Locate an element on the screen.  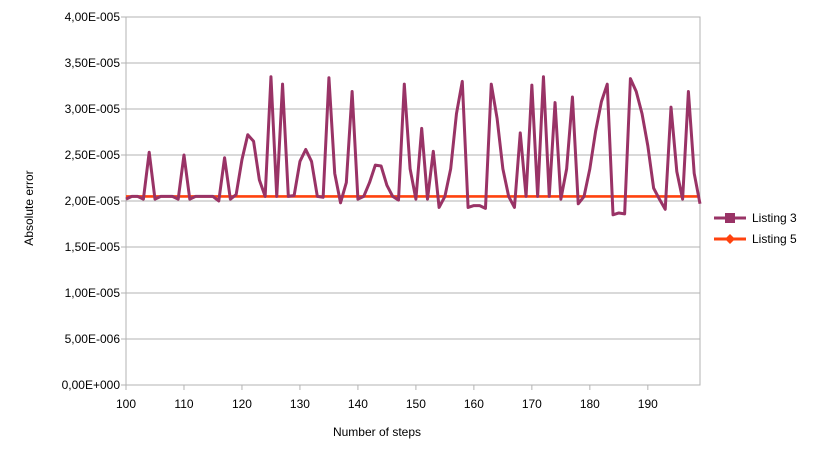
x-tick-label: 190 is located at coordinates (648, 404).